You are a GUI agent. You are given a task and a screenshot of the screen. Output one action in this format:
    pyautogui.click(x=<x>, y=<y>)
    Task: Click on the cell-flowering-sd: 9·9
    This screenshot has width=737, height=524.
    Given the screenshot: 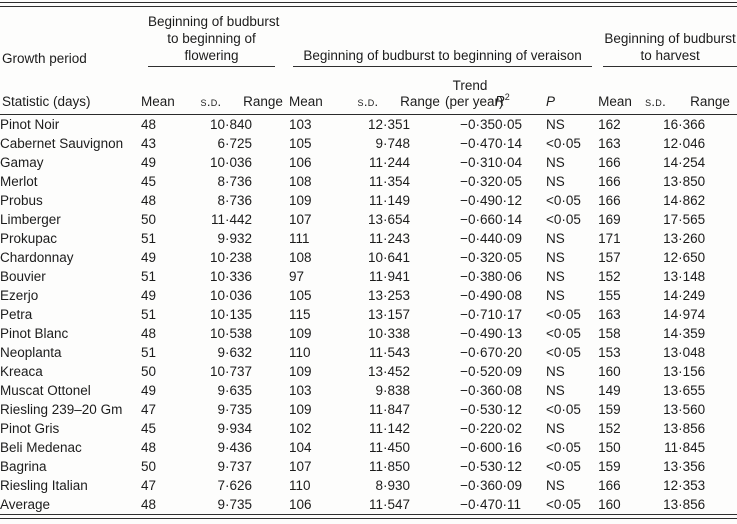 What is the action you would take?
    pyautogui.click(x=227, y=238)
    